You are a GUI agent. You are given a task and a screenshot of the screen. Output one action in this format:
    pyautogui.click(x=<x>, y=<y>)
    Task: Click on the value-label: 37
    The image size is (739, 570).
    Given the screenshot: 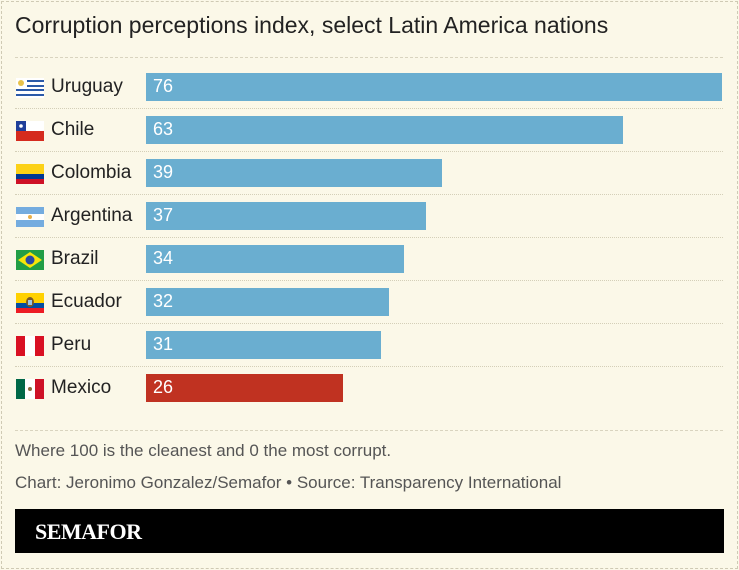 What is the action you would take?
    pyautogui.click(x=163, y=215)
    